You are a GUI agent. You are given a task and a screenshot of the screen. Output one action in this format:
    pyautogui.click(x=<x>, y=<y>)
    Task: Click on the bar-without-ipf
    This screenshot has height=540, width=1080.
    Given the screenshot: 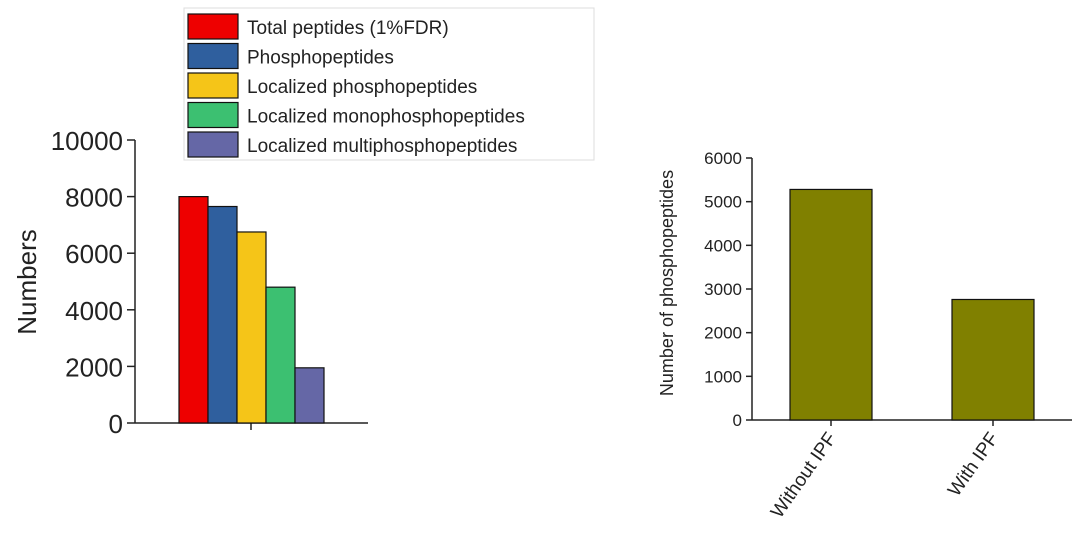 What is the action you would take?
    pyautogui.click(x=831, y=304)
    